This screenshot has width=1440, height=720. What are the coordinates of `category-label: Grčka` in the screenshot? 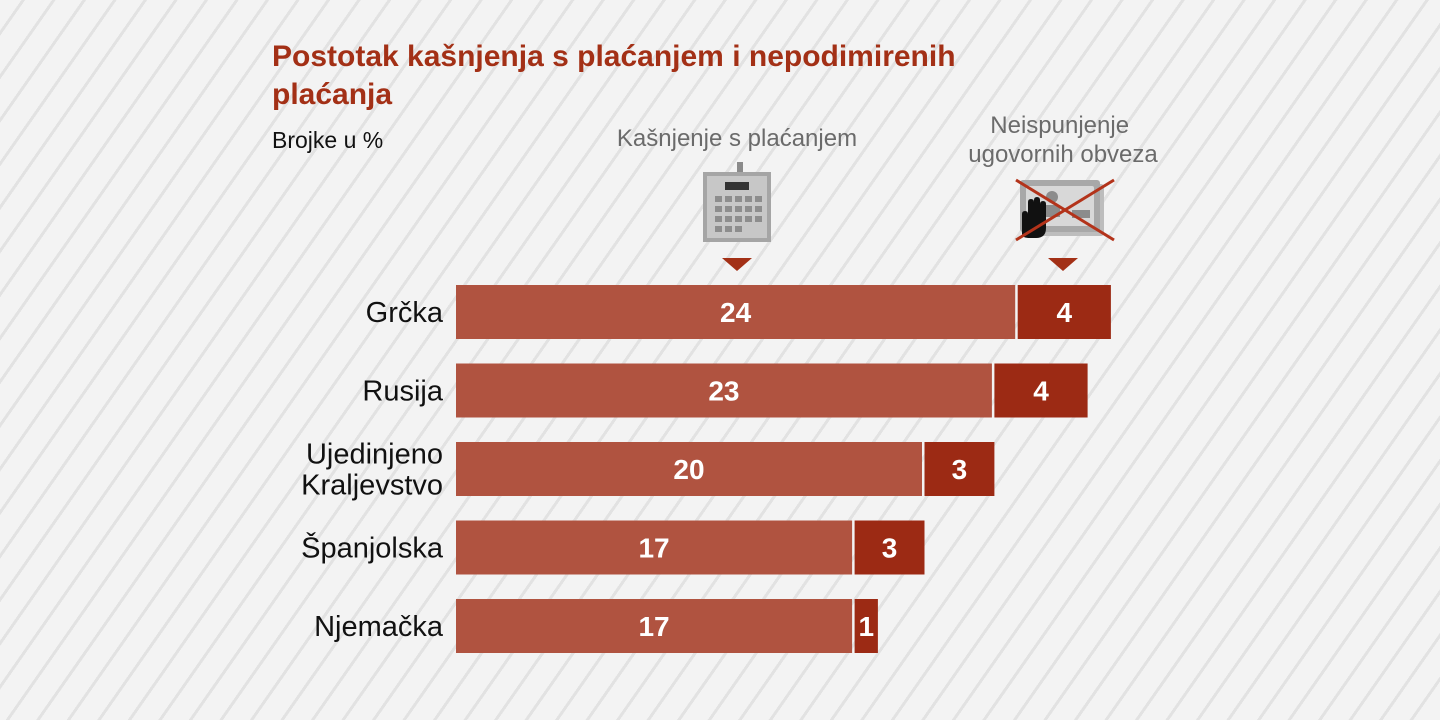 It's located at (405, 313).